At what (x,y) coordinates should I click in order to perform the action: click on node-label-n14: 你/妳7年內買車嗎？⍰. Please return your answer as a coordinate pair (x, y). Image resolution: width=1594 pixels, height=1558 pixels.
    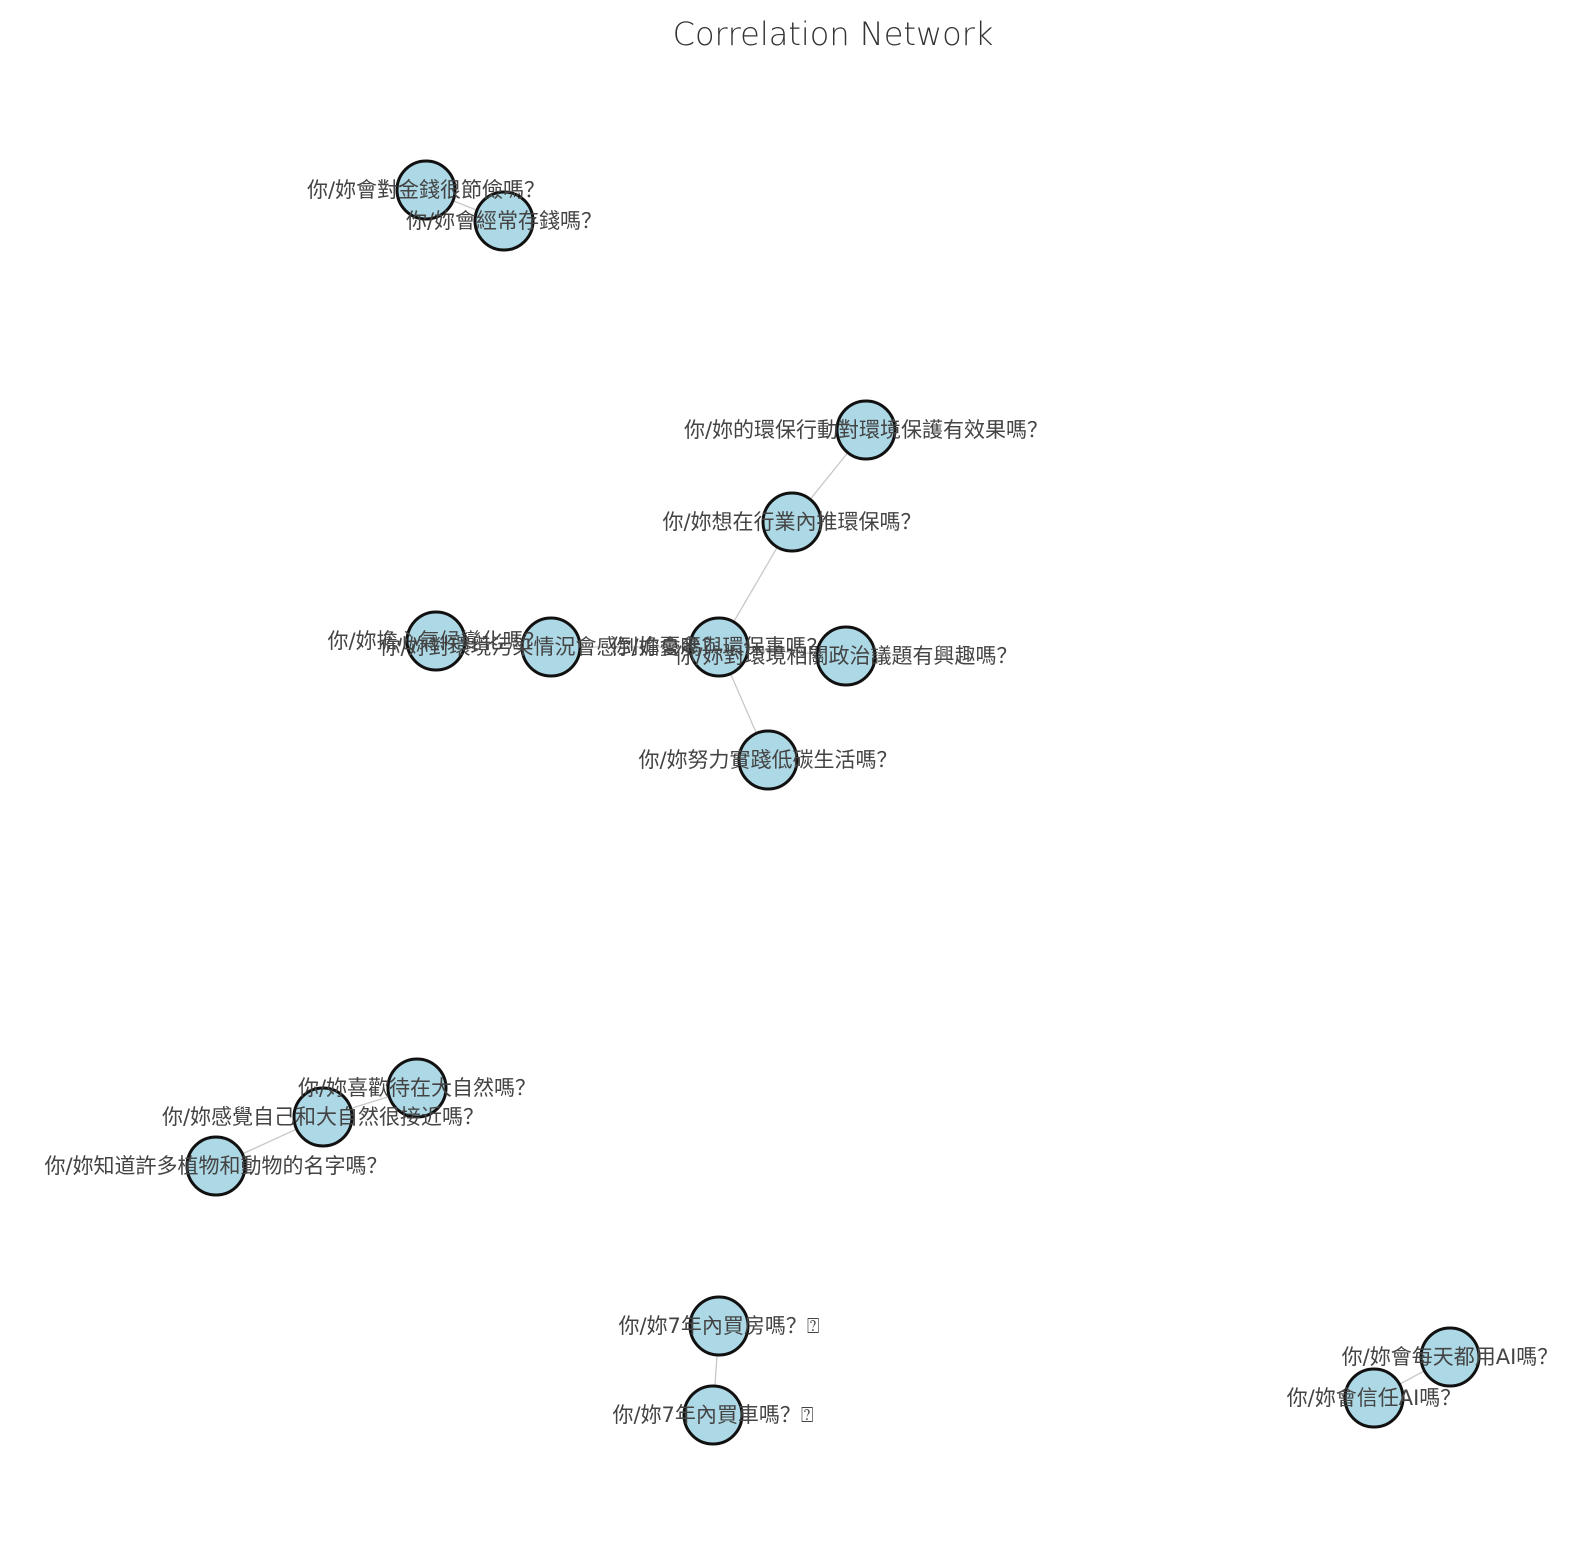
    Looking at the image, I should click on (712, 1415).